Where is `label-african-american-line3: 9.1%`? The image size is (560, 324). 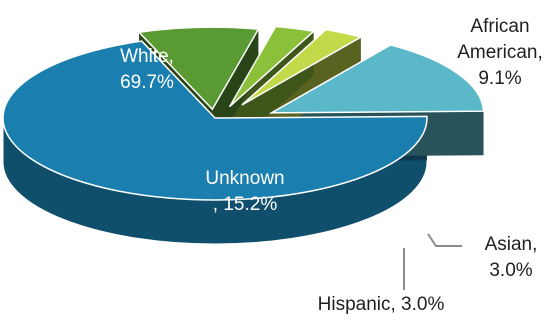 label-african-american-line3: 9.1% is located at coordinates (500, 78).